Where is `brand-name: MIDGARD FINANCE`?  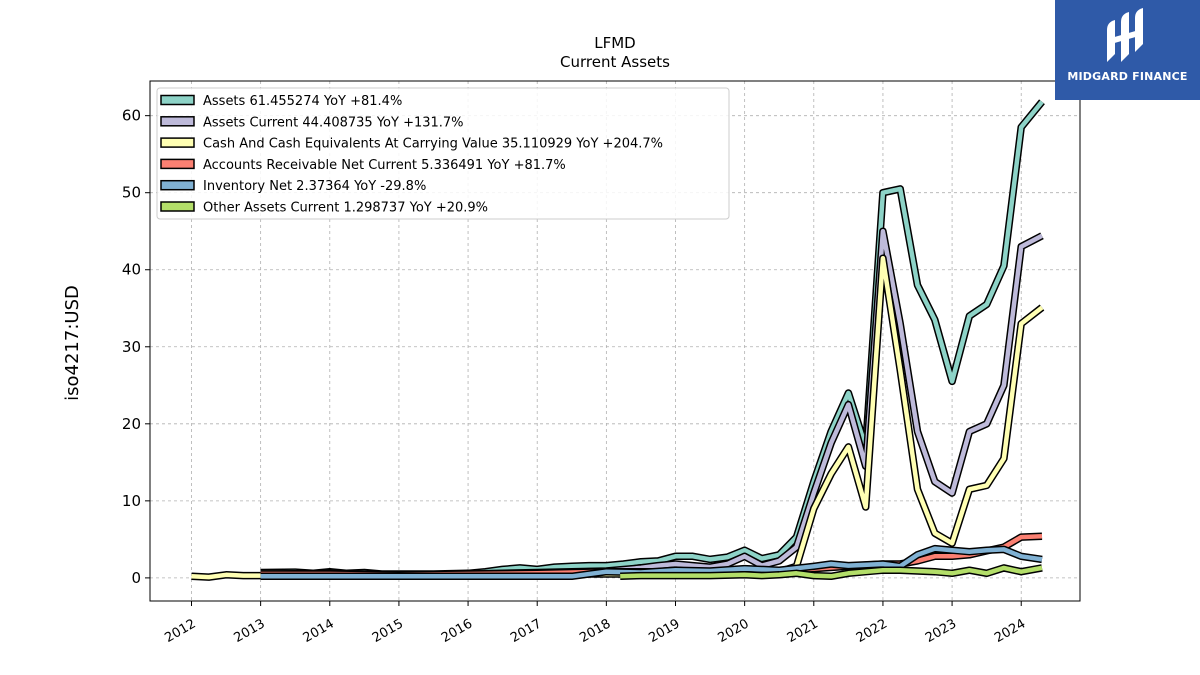 brand-name: MIDGARD FINANCE is located at coordinates (1127, 76).